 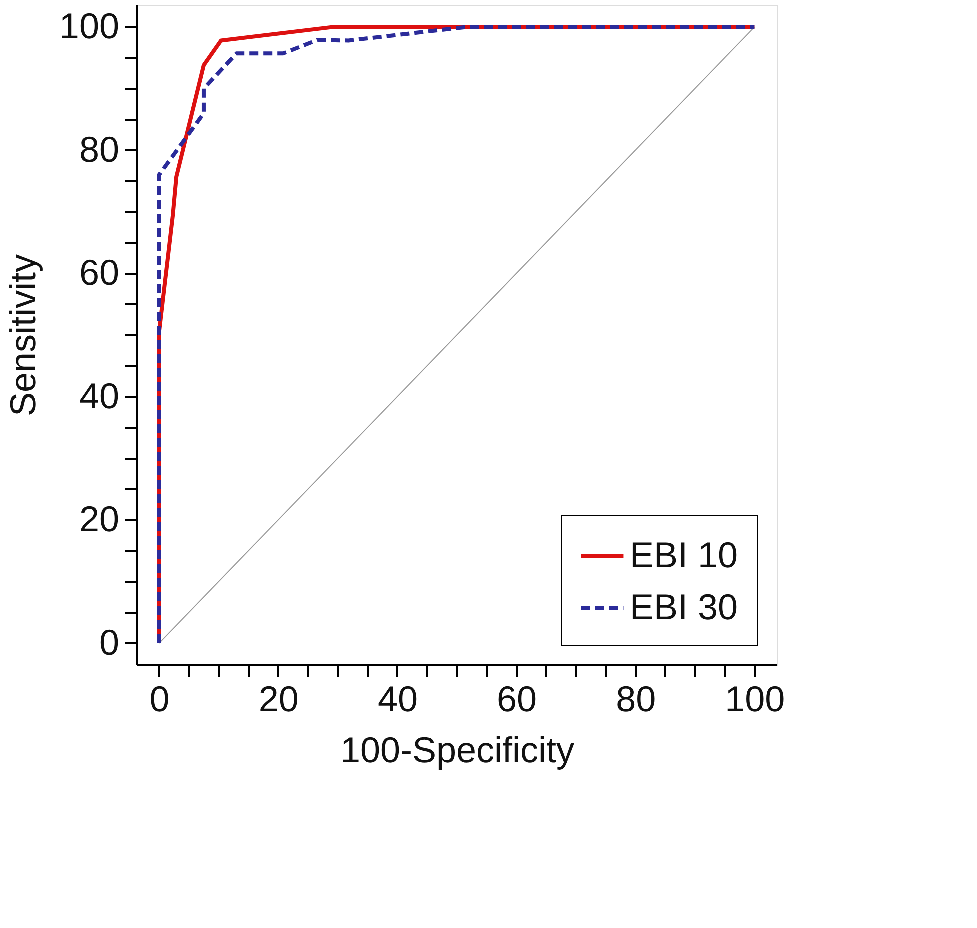 I want to click on legend-label: EBI 30, so click(x=684, y=607).